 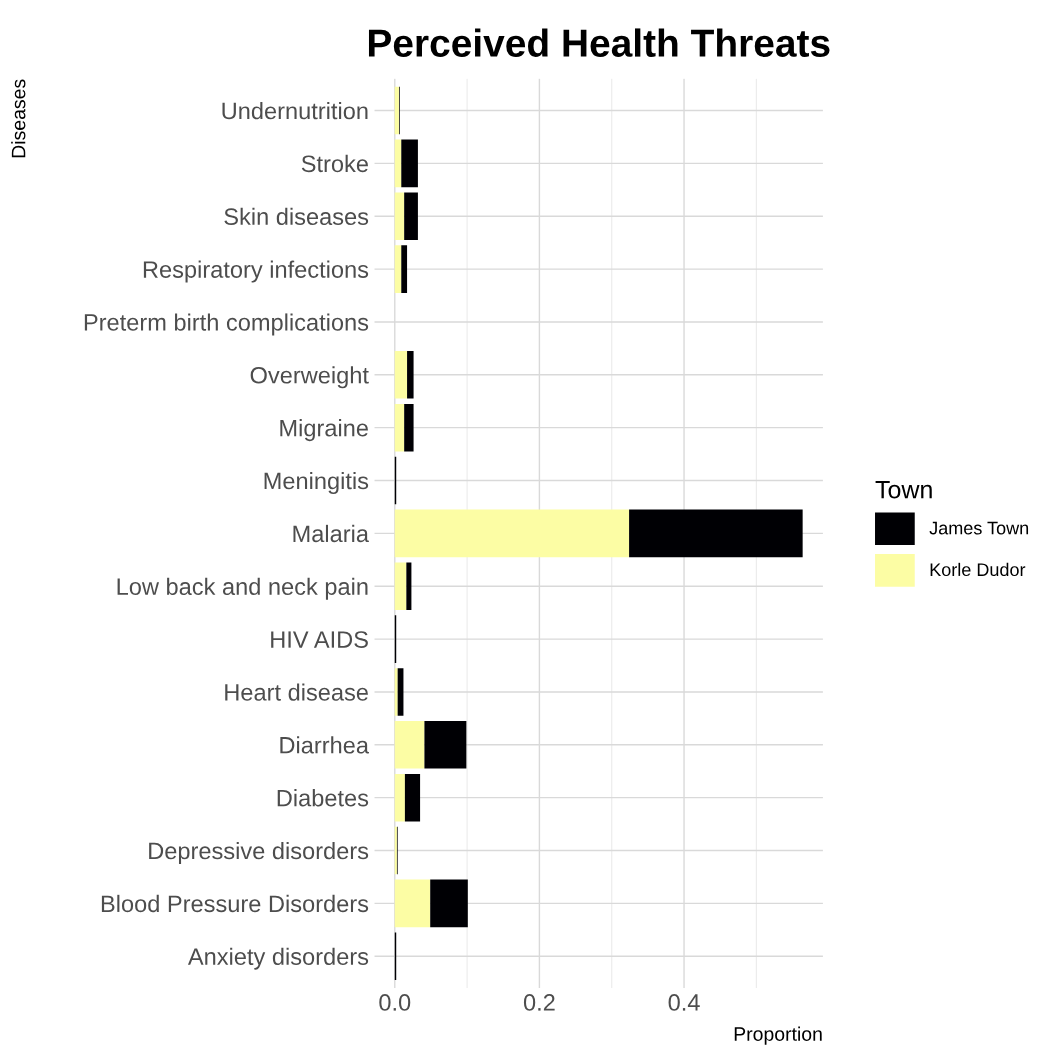 What do you see at coordinates (18, 118) in the screenshot?
I see `y-axis-title: Diseases` at bounding box center [18, 118].